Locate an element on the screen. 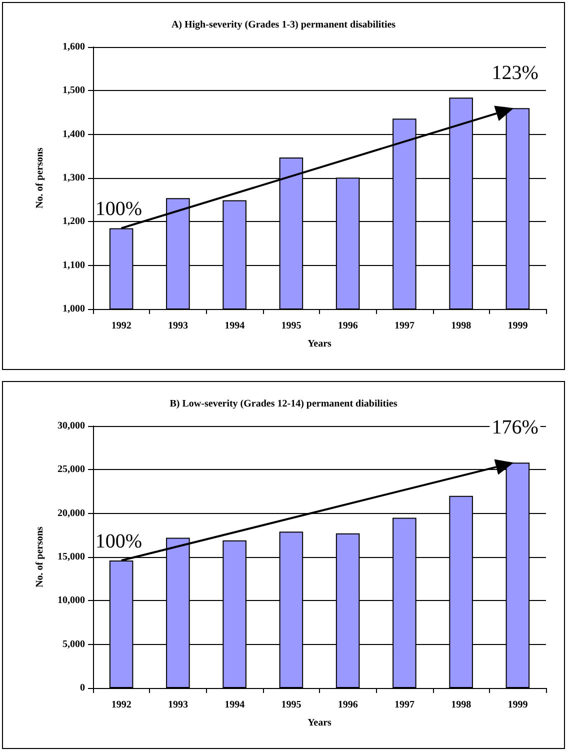  y-tick-label: 1,600 is located at coordinates (73, 47).